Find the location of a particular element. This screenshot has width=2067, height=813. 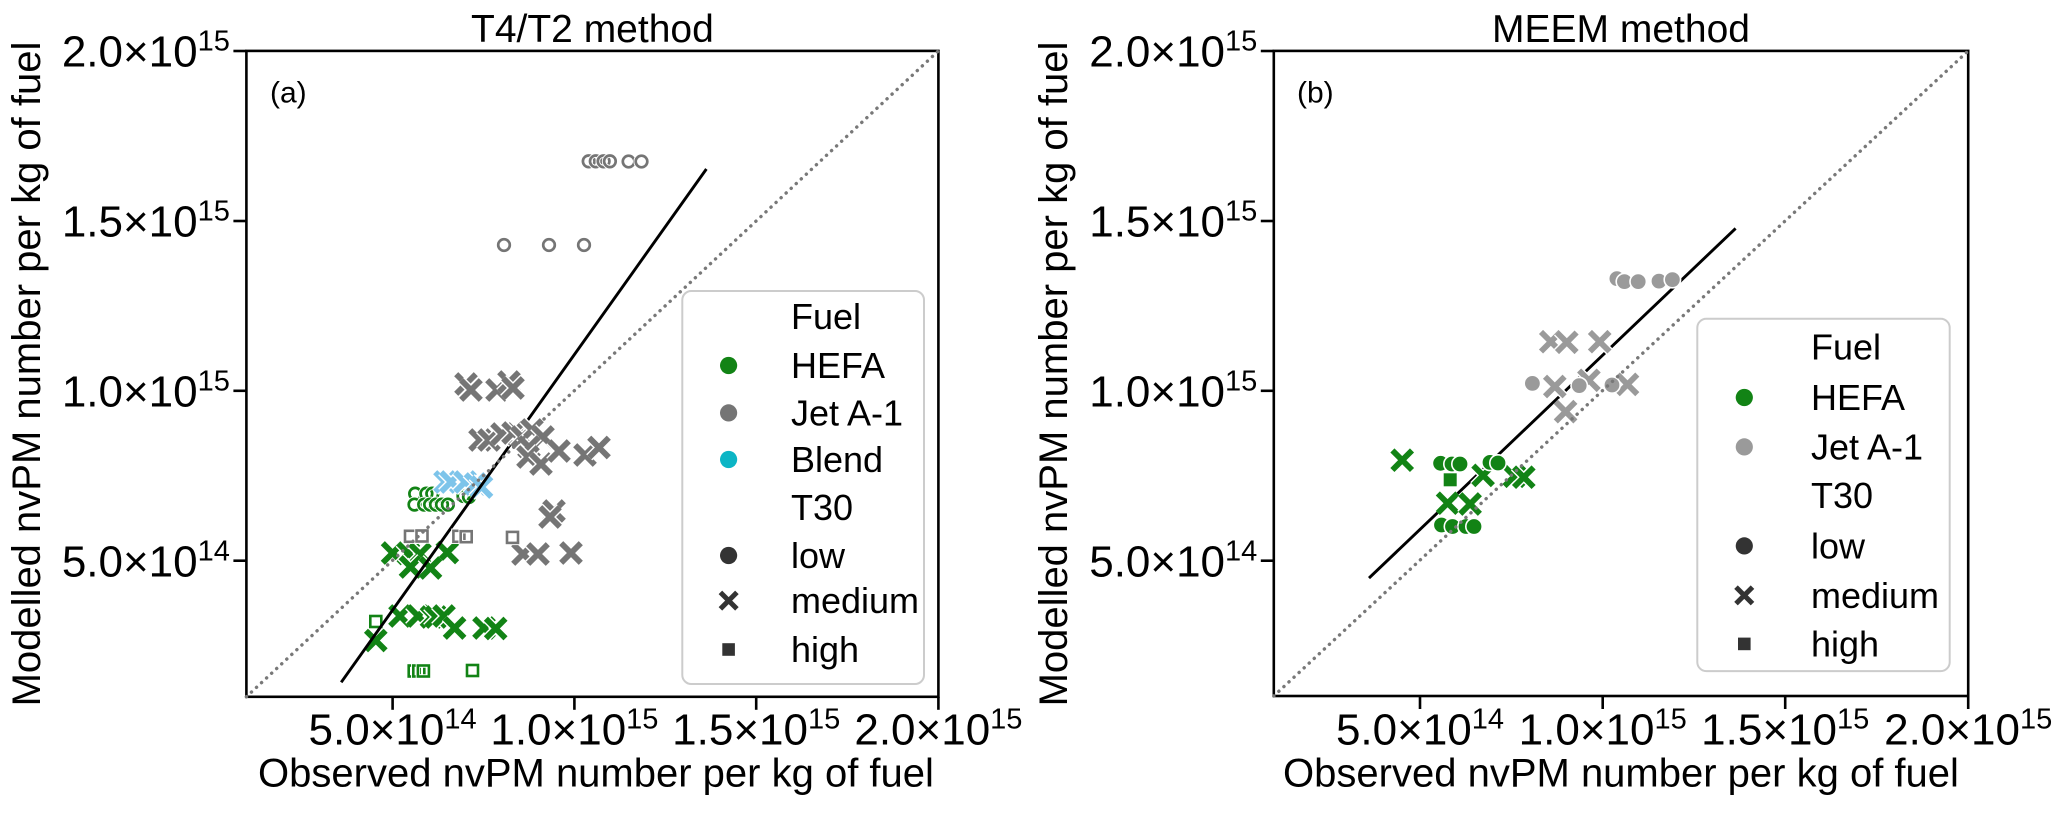

svg-text: T4/T2 method is located at coordinates (592, 29).